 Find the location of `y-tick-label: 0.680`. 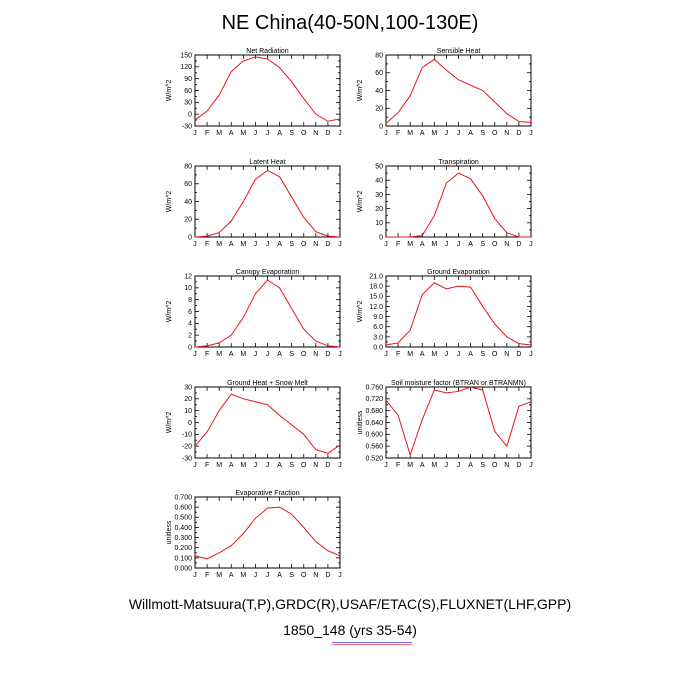

y-tick-label: 0.680 is located at coordinates (374, 411).